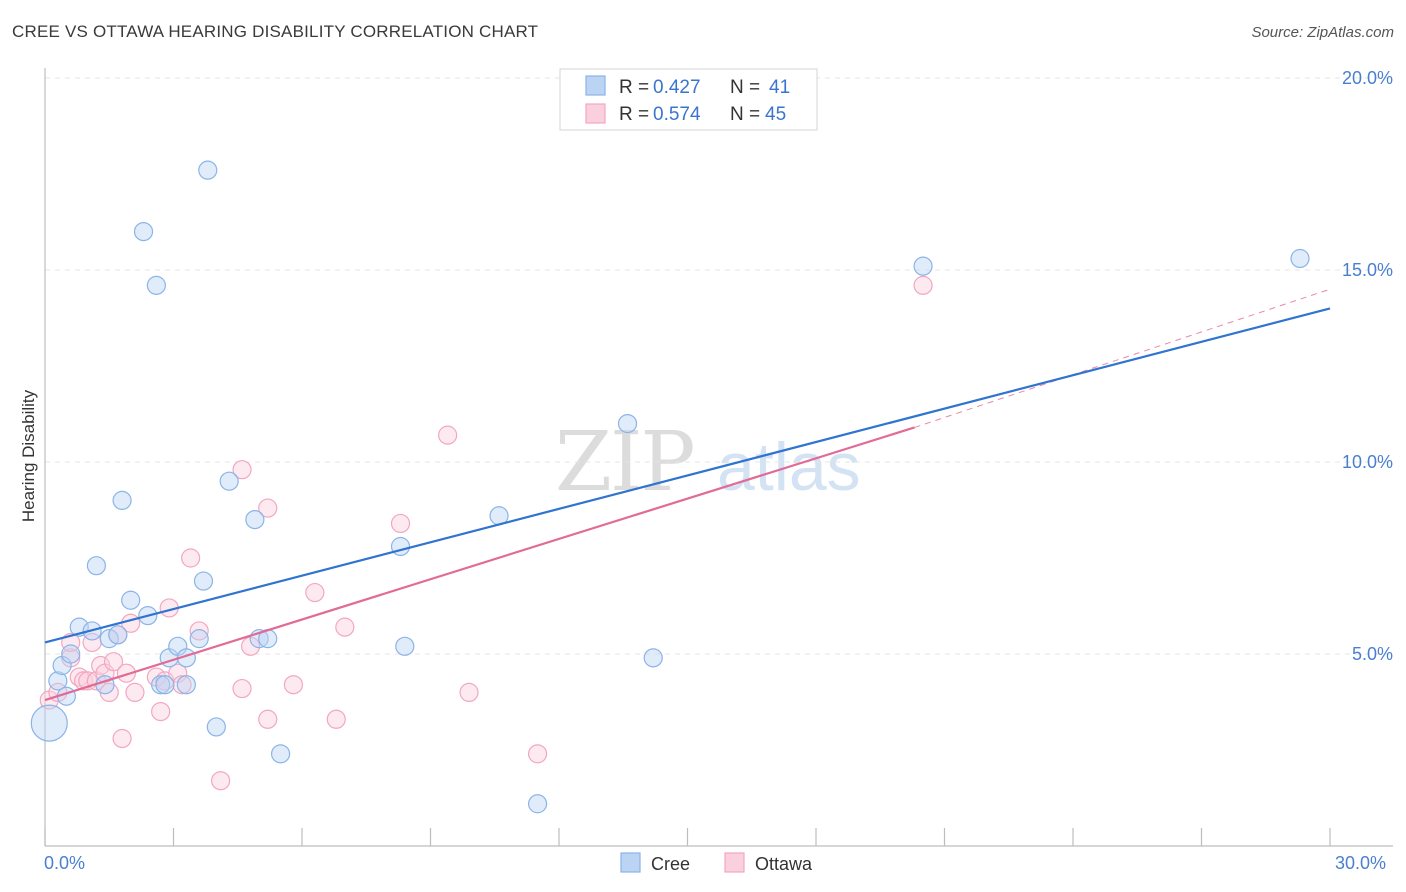 The height and width of the screenshot is (892, 1406). Describe the element at coordinates (784, 864) in the screenshot. I see `bottom-legend-ottawa-label: Ottawa` at that location.